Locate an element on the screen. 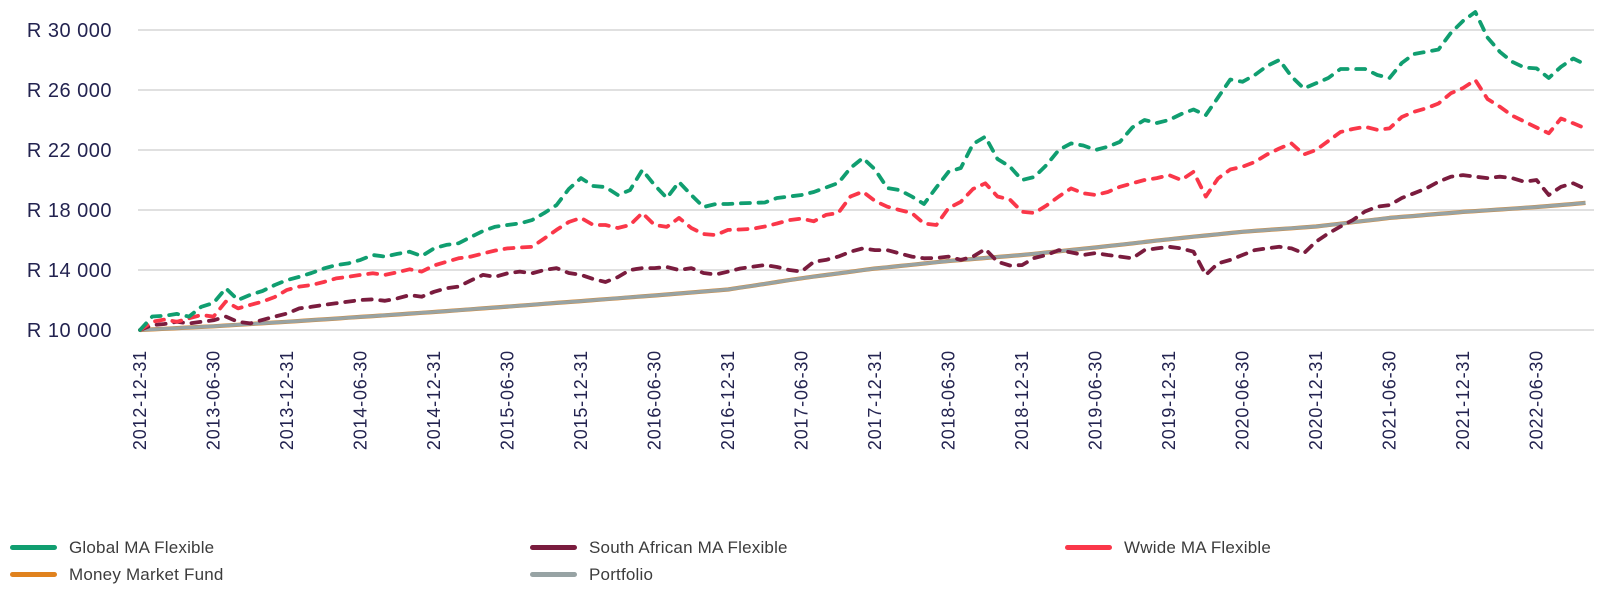 The height and width of the screenshot is (615, 1611). x-axis-tick-label: 2020-12-31 is located at coordinates (1316, 400).